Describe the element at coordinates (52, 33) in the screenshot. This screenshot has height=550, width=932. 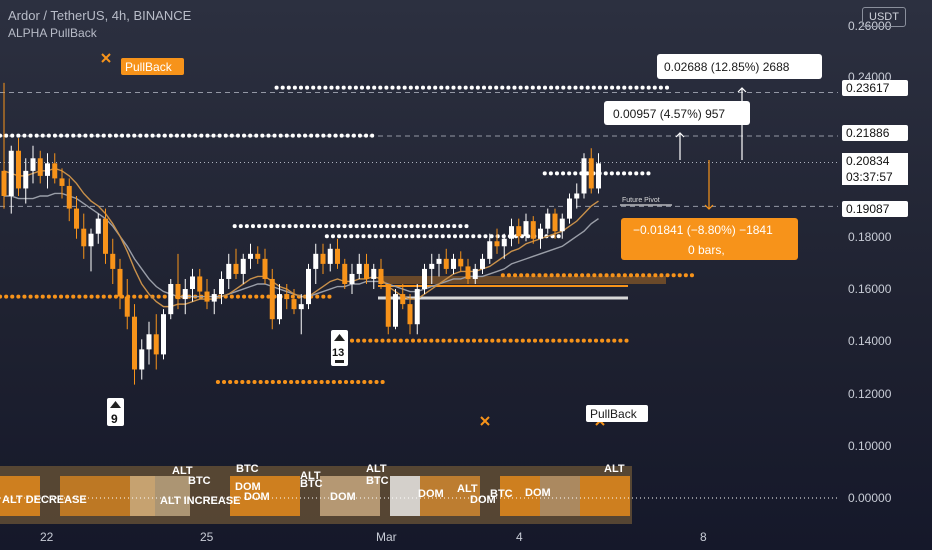
I see `indicator-name: ALPHA PullBack` at that location.